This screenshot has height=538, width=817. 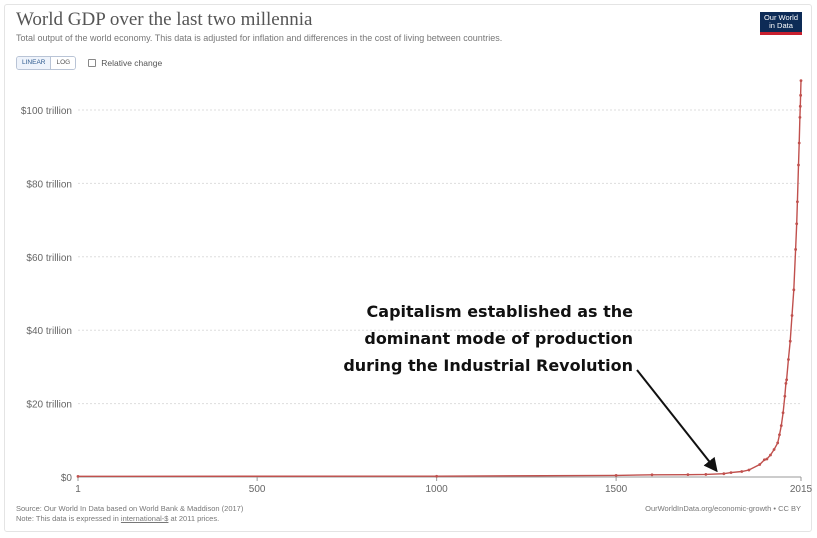 I want to click on x-axis: 1 500 1000 1500 2015, so click(x=444, y=485).